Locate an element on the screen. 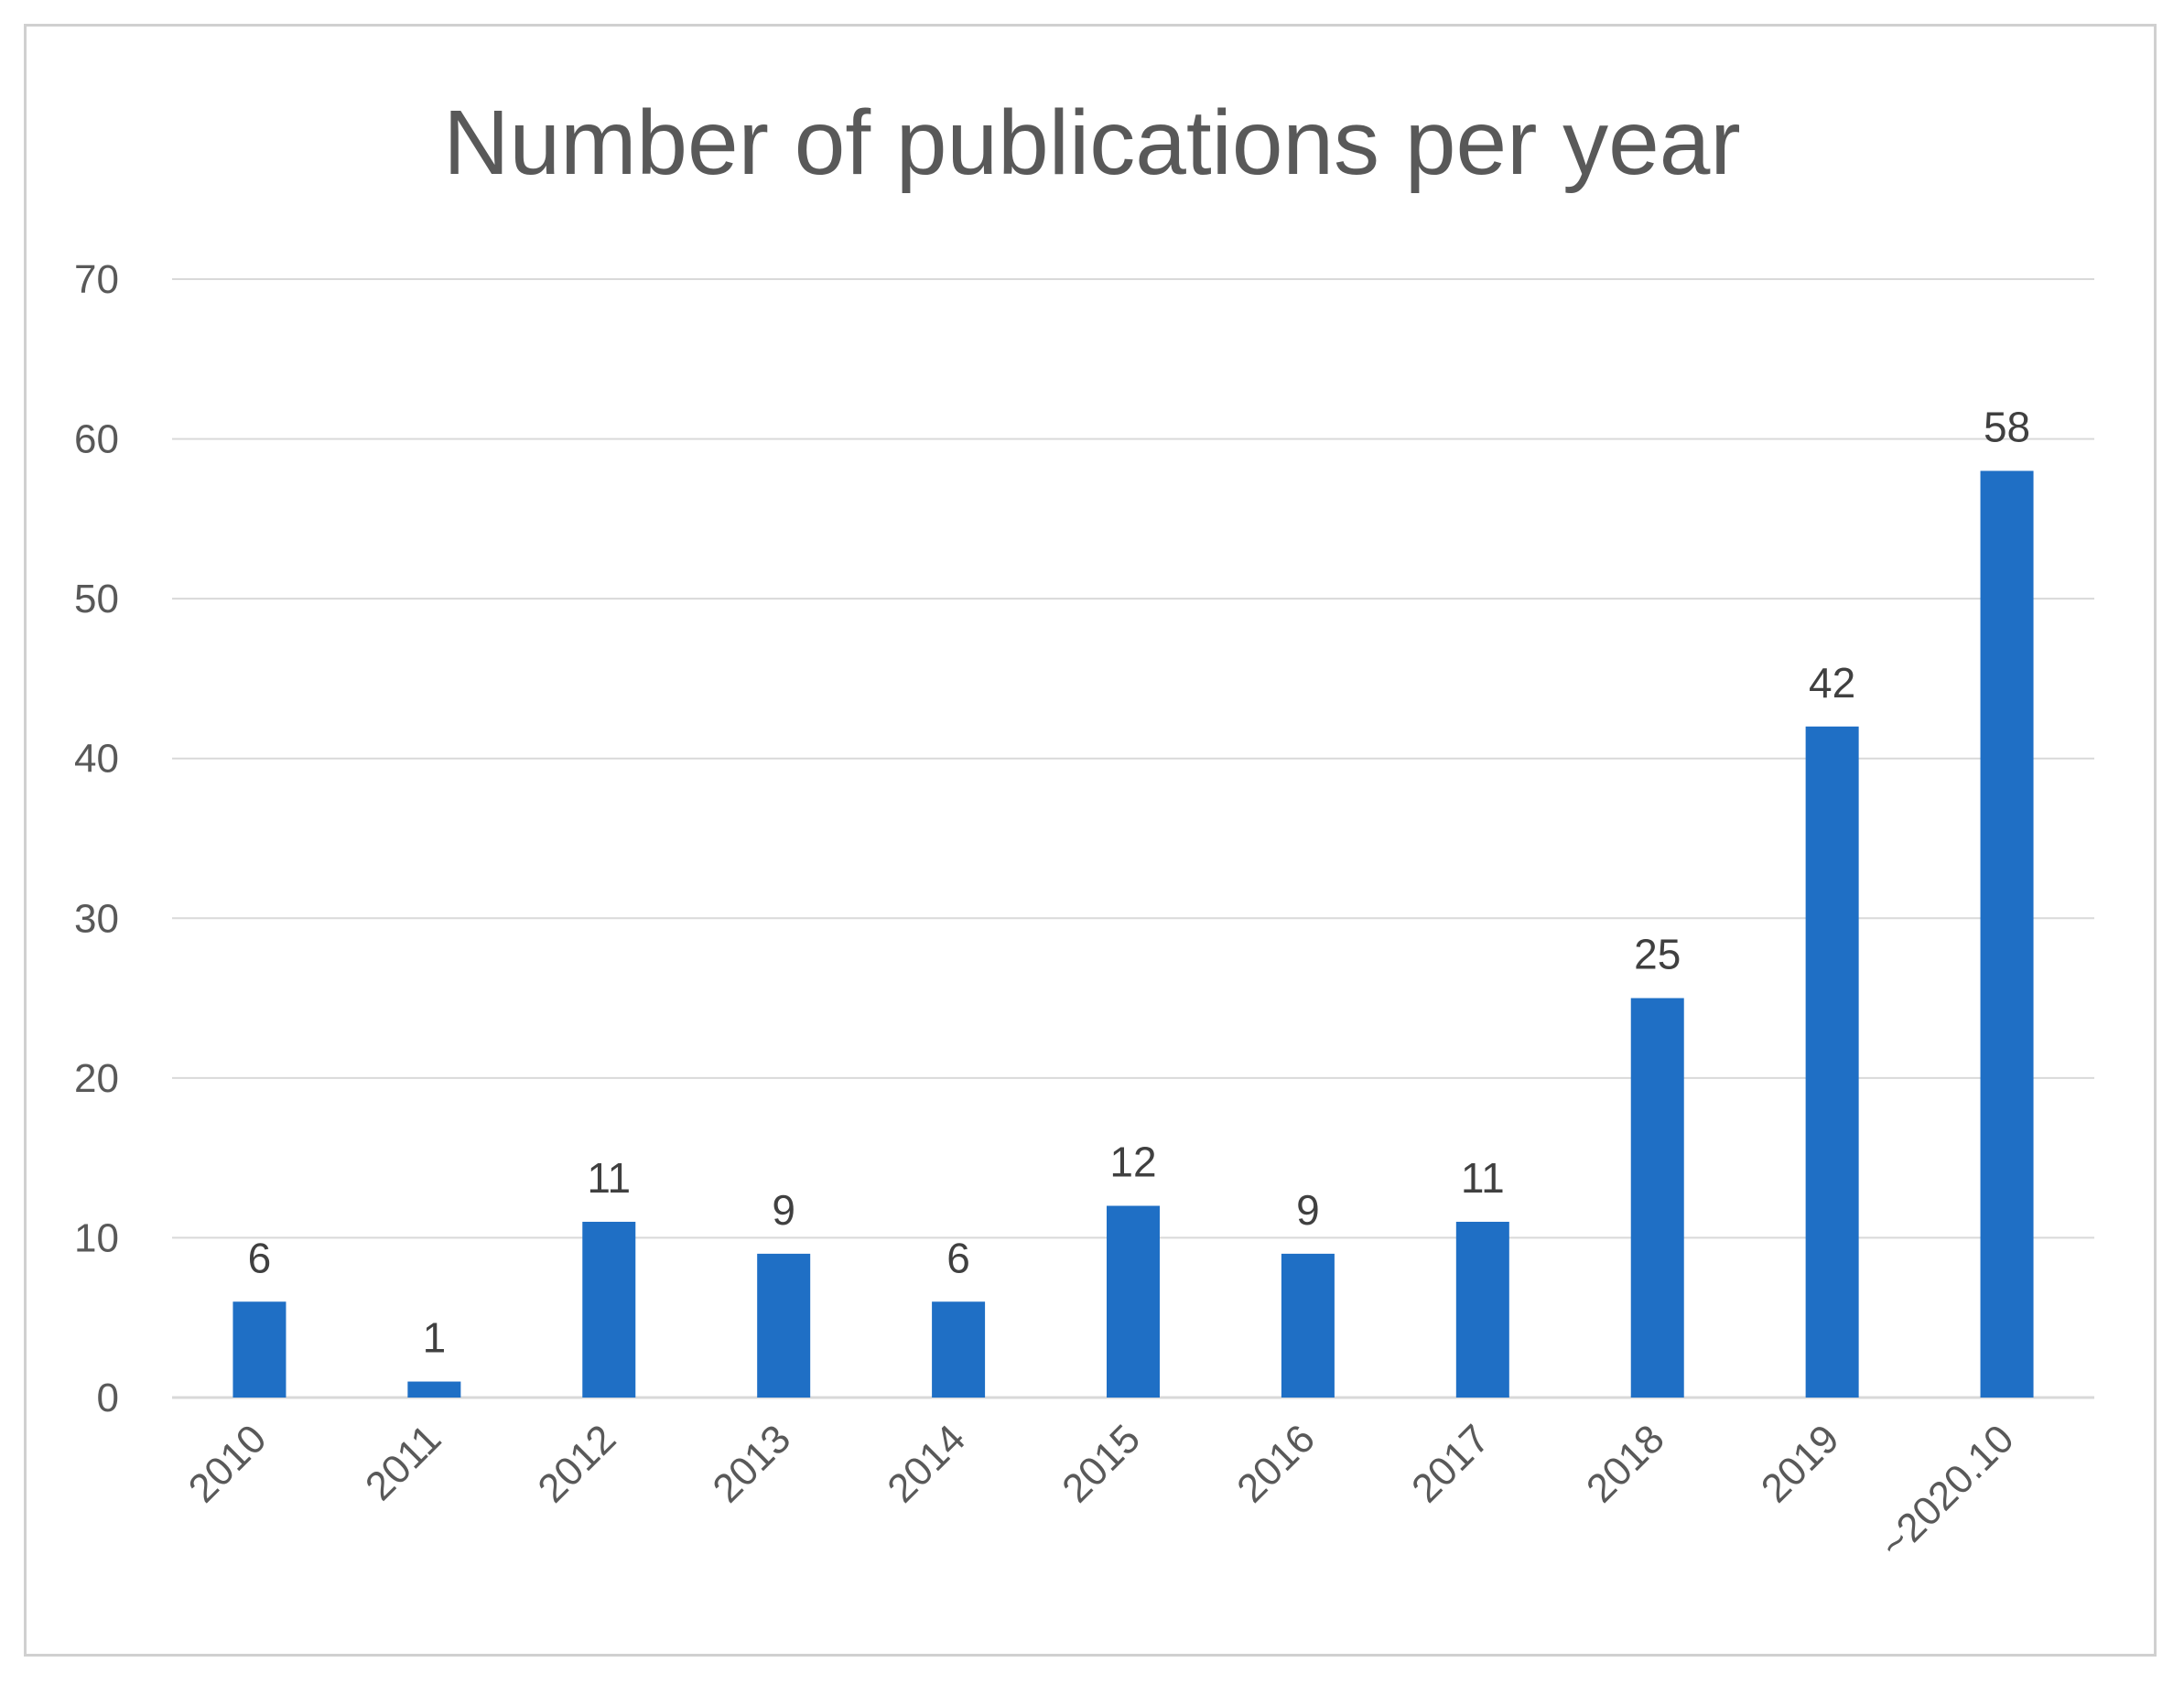 This screenshot has width=2184, height=1684. x-tick-label: 2013 is located at coordinates (751, 1463).